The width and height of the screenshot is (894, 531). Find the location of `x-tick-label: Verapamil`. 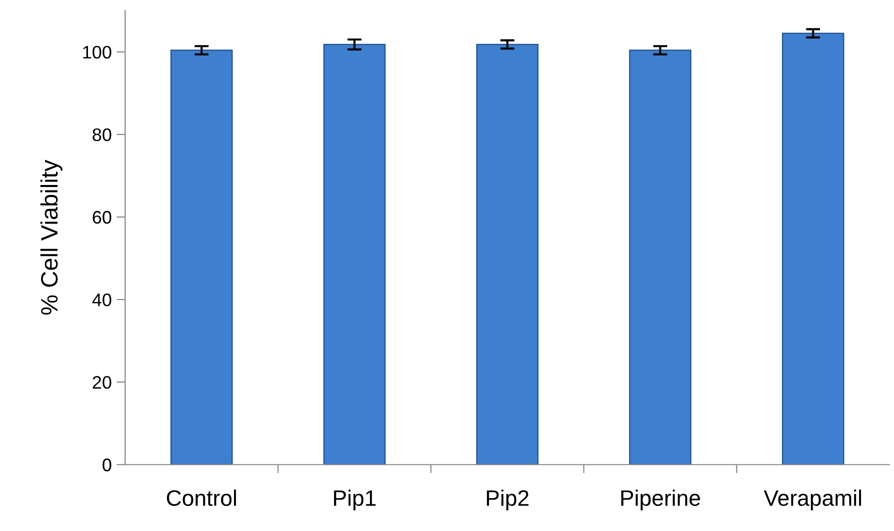

x-tick-label: Verapamil is located at coordinates (813, 500).